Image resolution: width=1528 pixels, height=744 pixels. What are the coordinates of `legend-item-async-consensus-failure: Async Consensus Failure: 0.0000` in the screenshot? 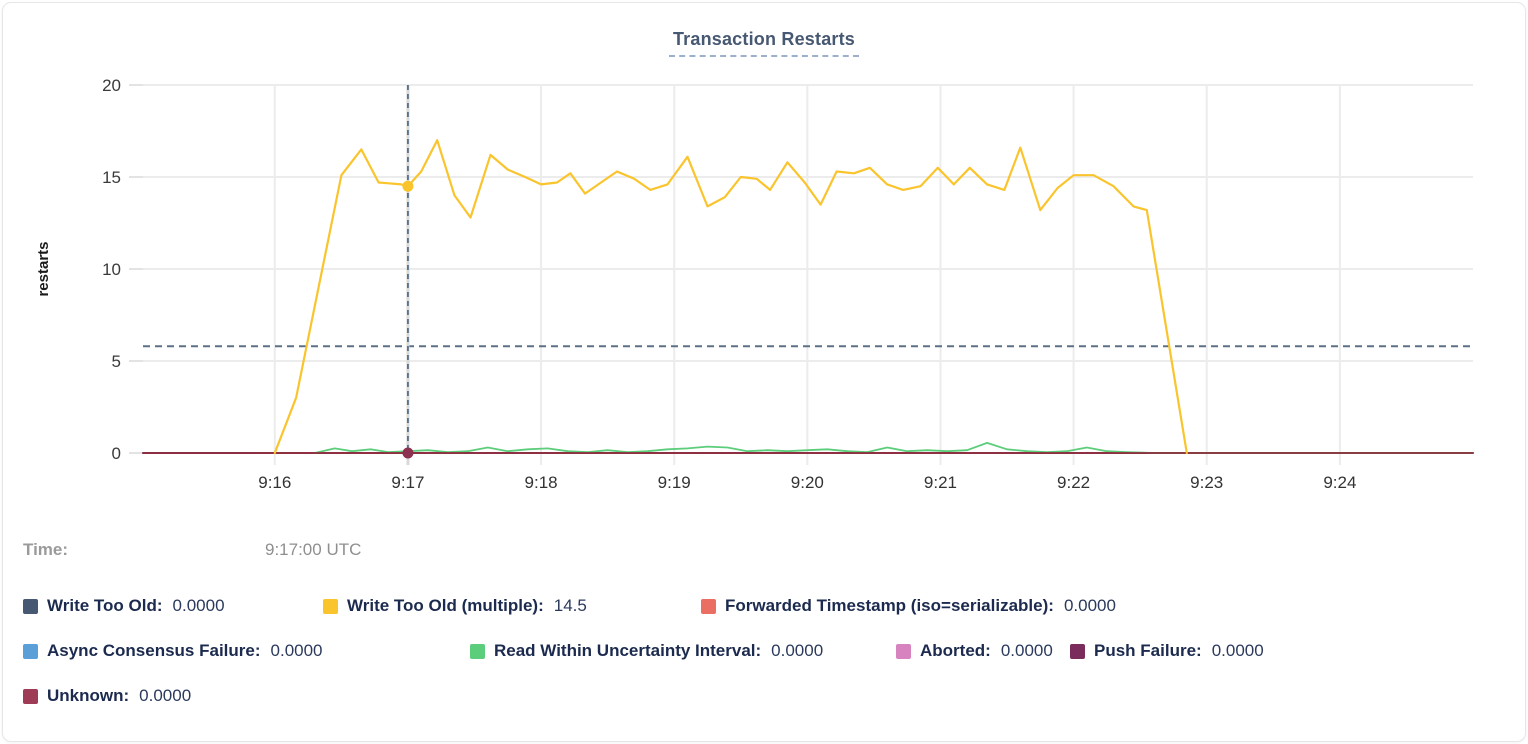 It's located at (173, 651).